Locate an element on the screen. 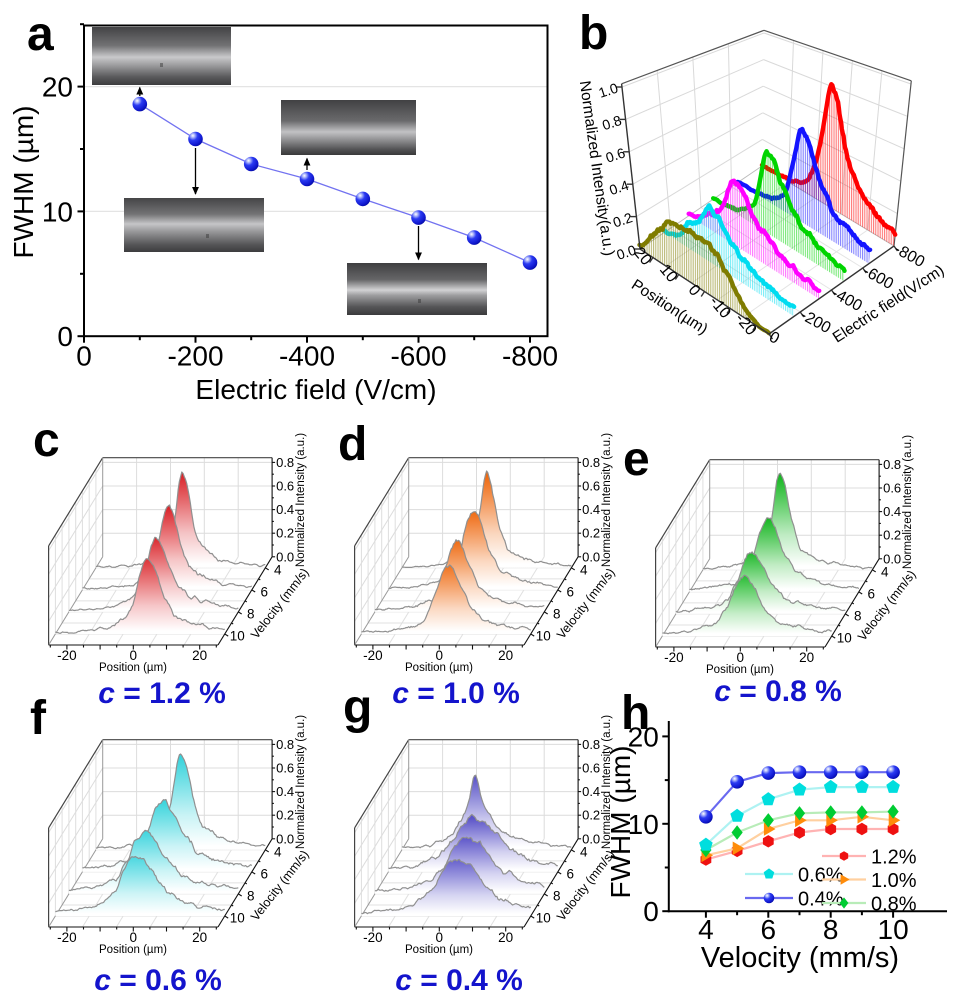  svg-text: 1.0% is located at coordinates (894, 881).